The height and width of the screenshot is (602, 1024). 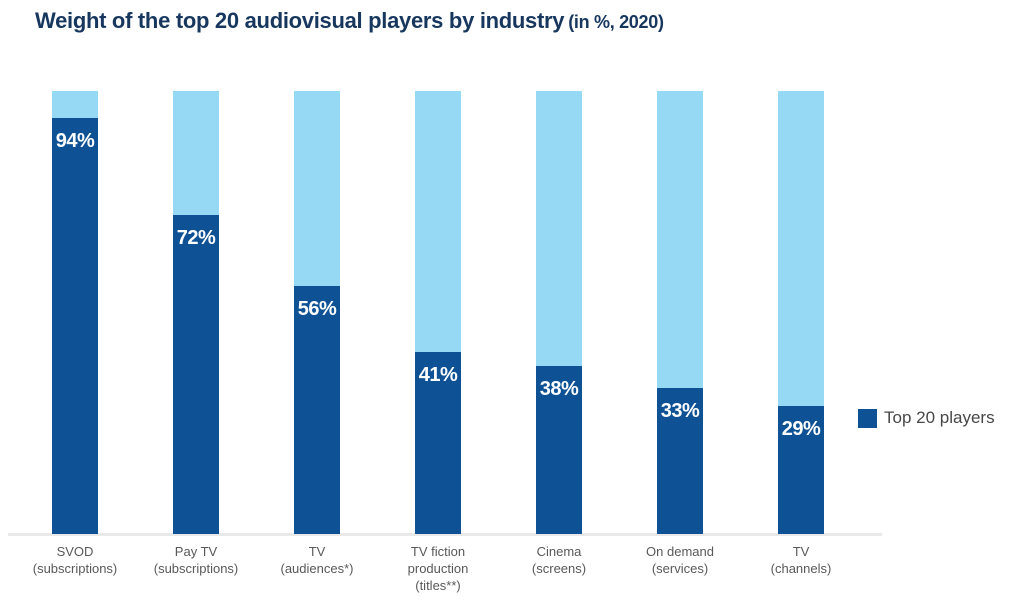 I want to click on bar-top20-segment: 29%, so click(x=801, y=469).